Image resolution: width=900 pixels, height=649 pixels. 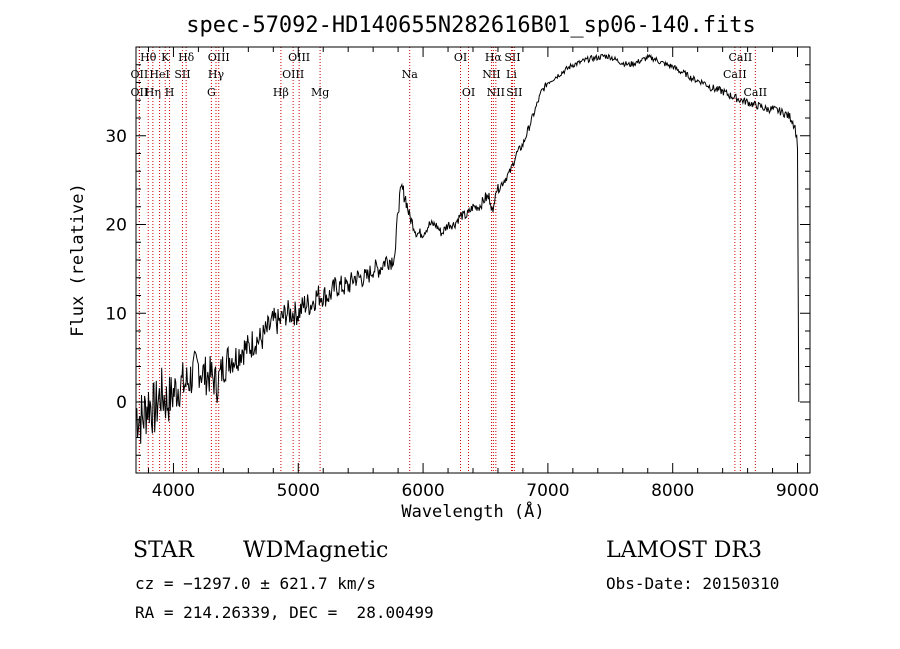 I want to click on x-tick-label-3: 7000, so click(x=547, y=491).